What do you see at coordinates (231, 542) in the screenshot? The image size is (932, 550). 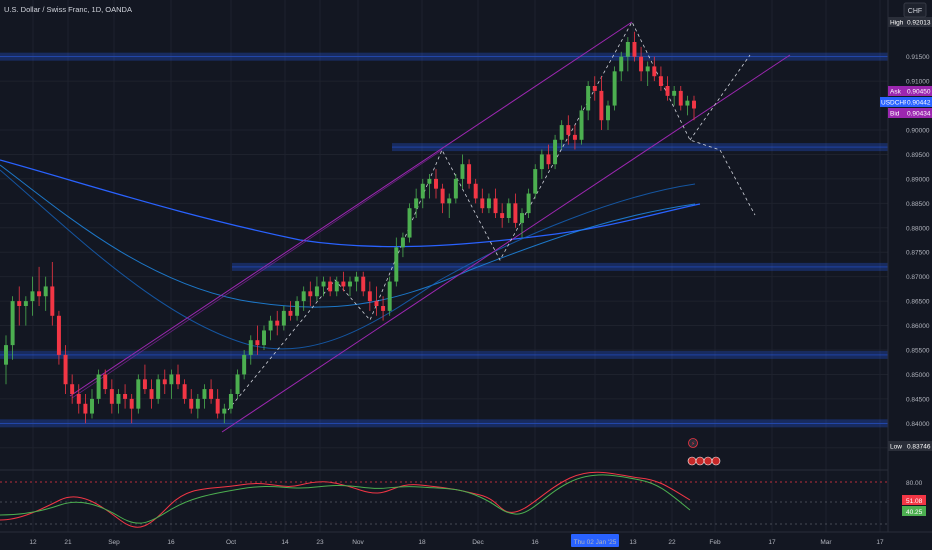 I see `time-tick: Oct` at bounding box center [231, 542].